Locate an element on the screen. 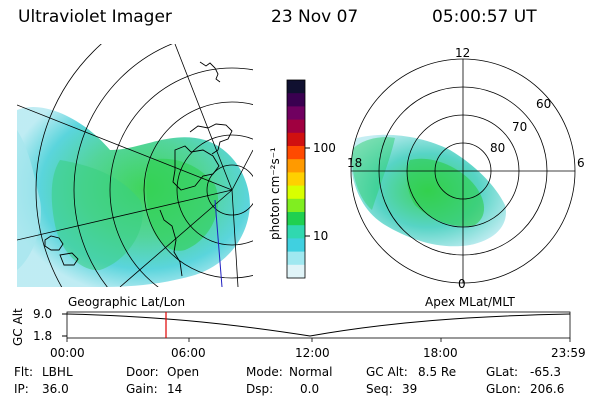 The width and height of the screenshot is (600, 400). altitude-curve is located at coordinates (318, 325).